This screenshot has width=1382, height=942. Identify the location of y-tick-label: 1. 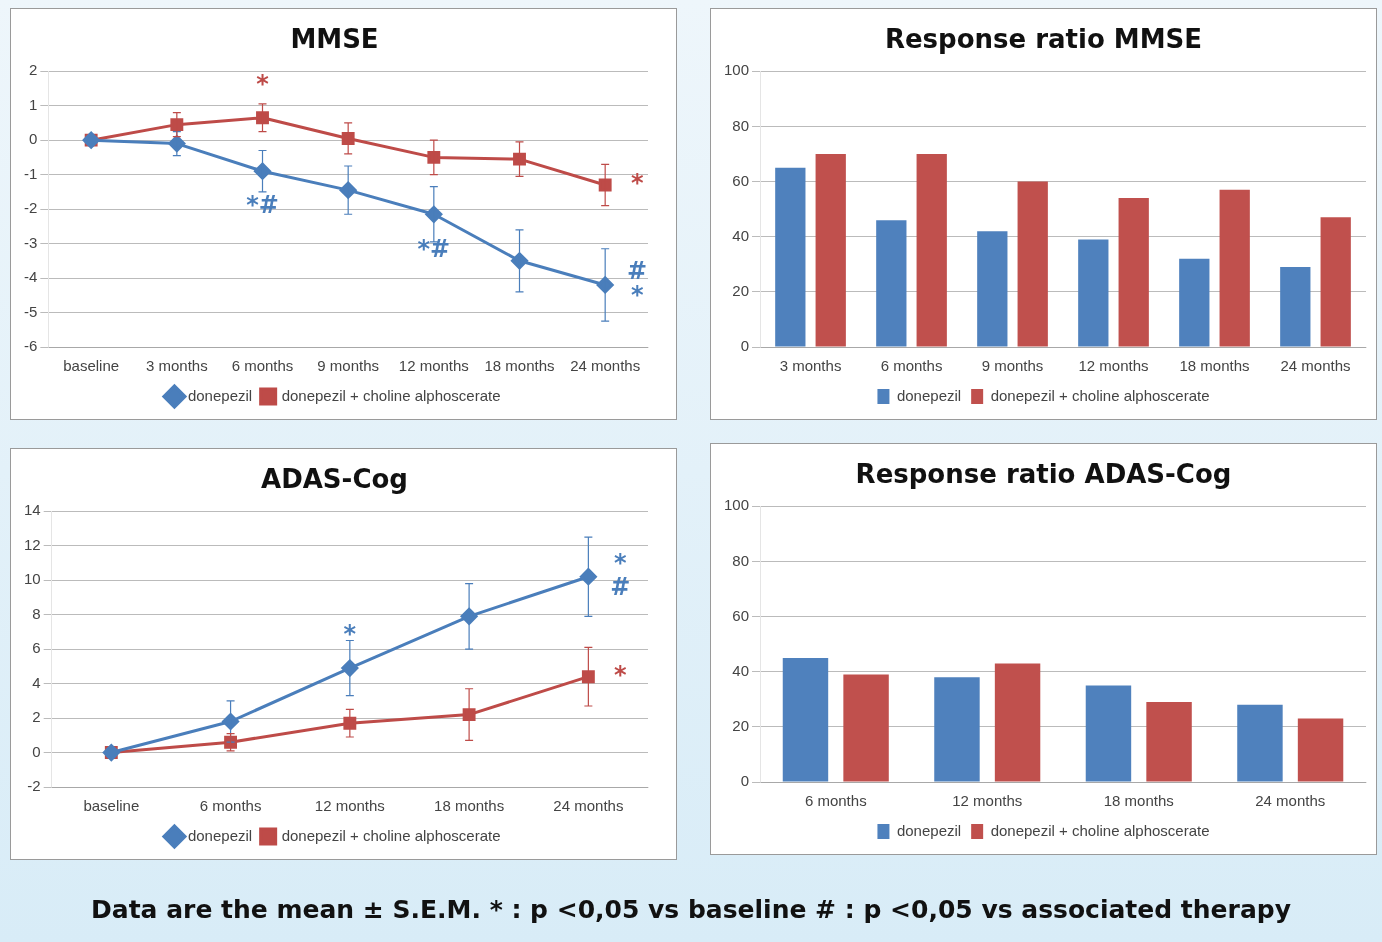
(33, 104).